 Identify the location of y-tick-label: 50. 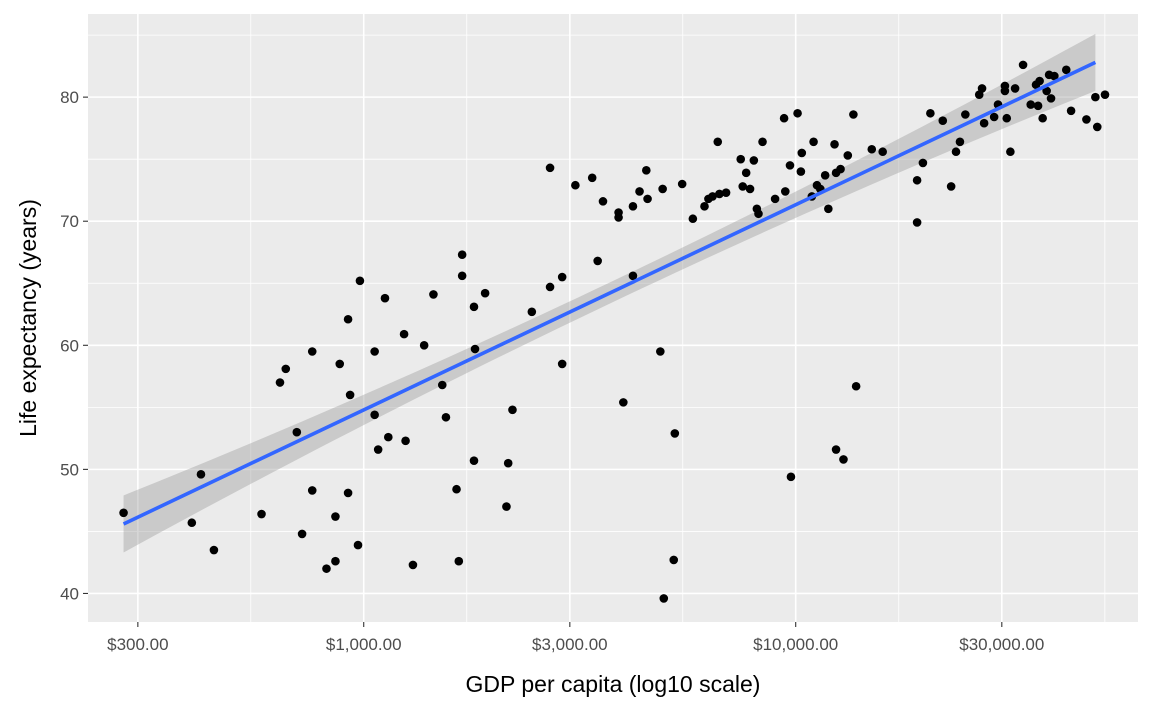
(69, 469).